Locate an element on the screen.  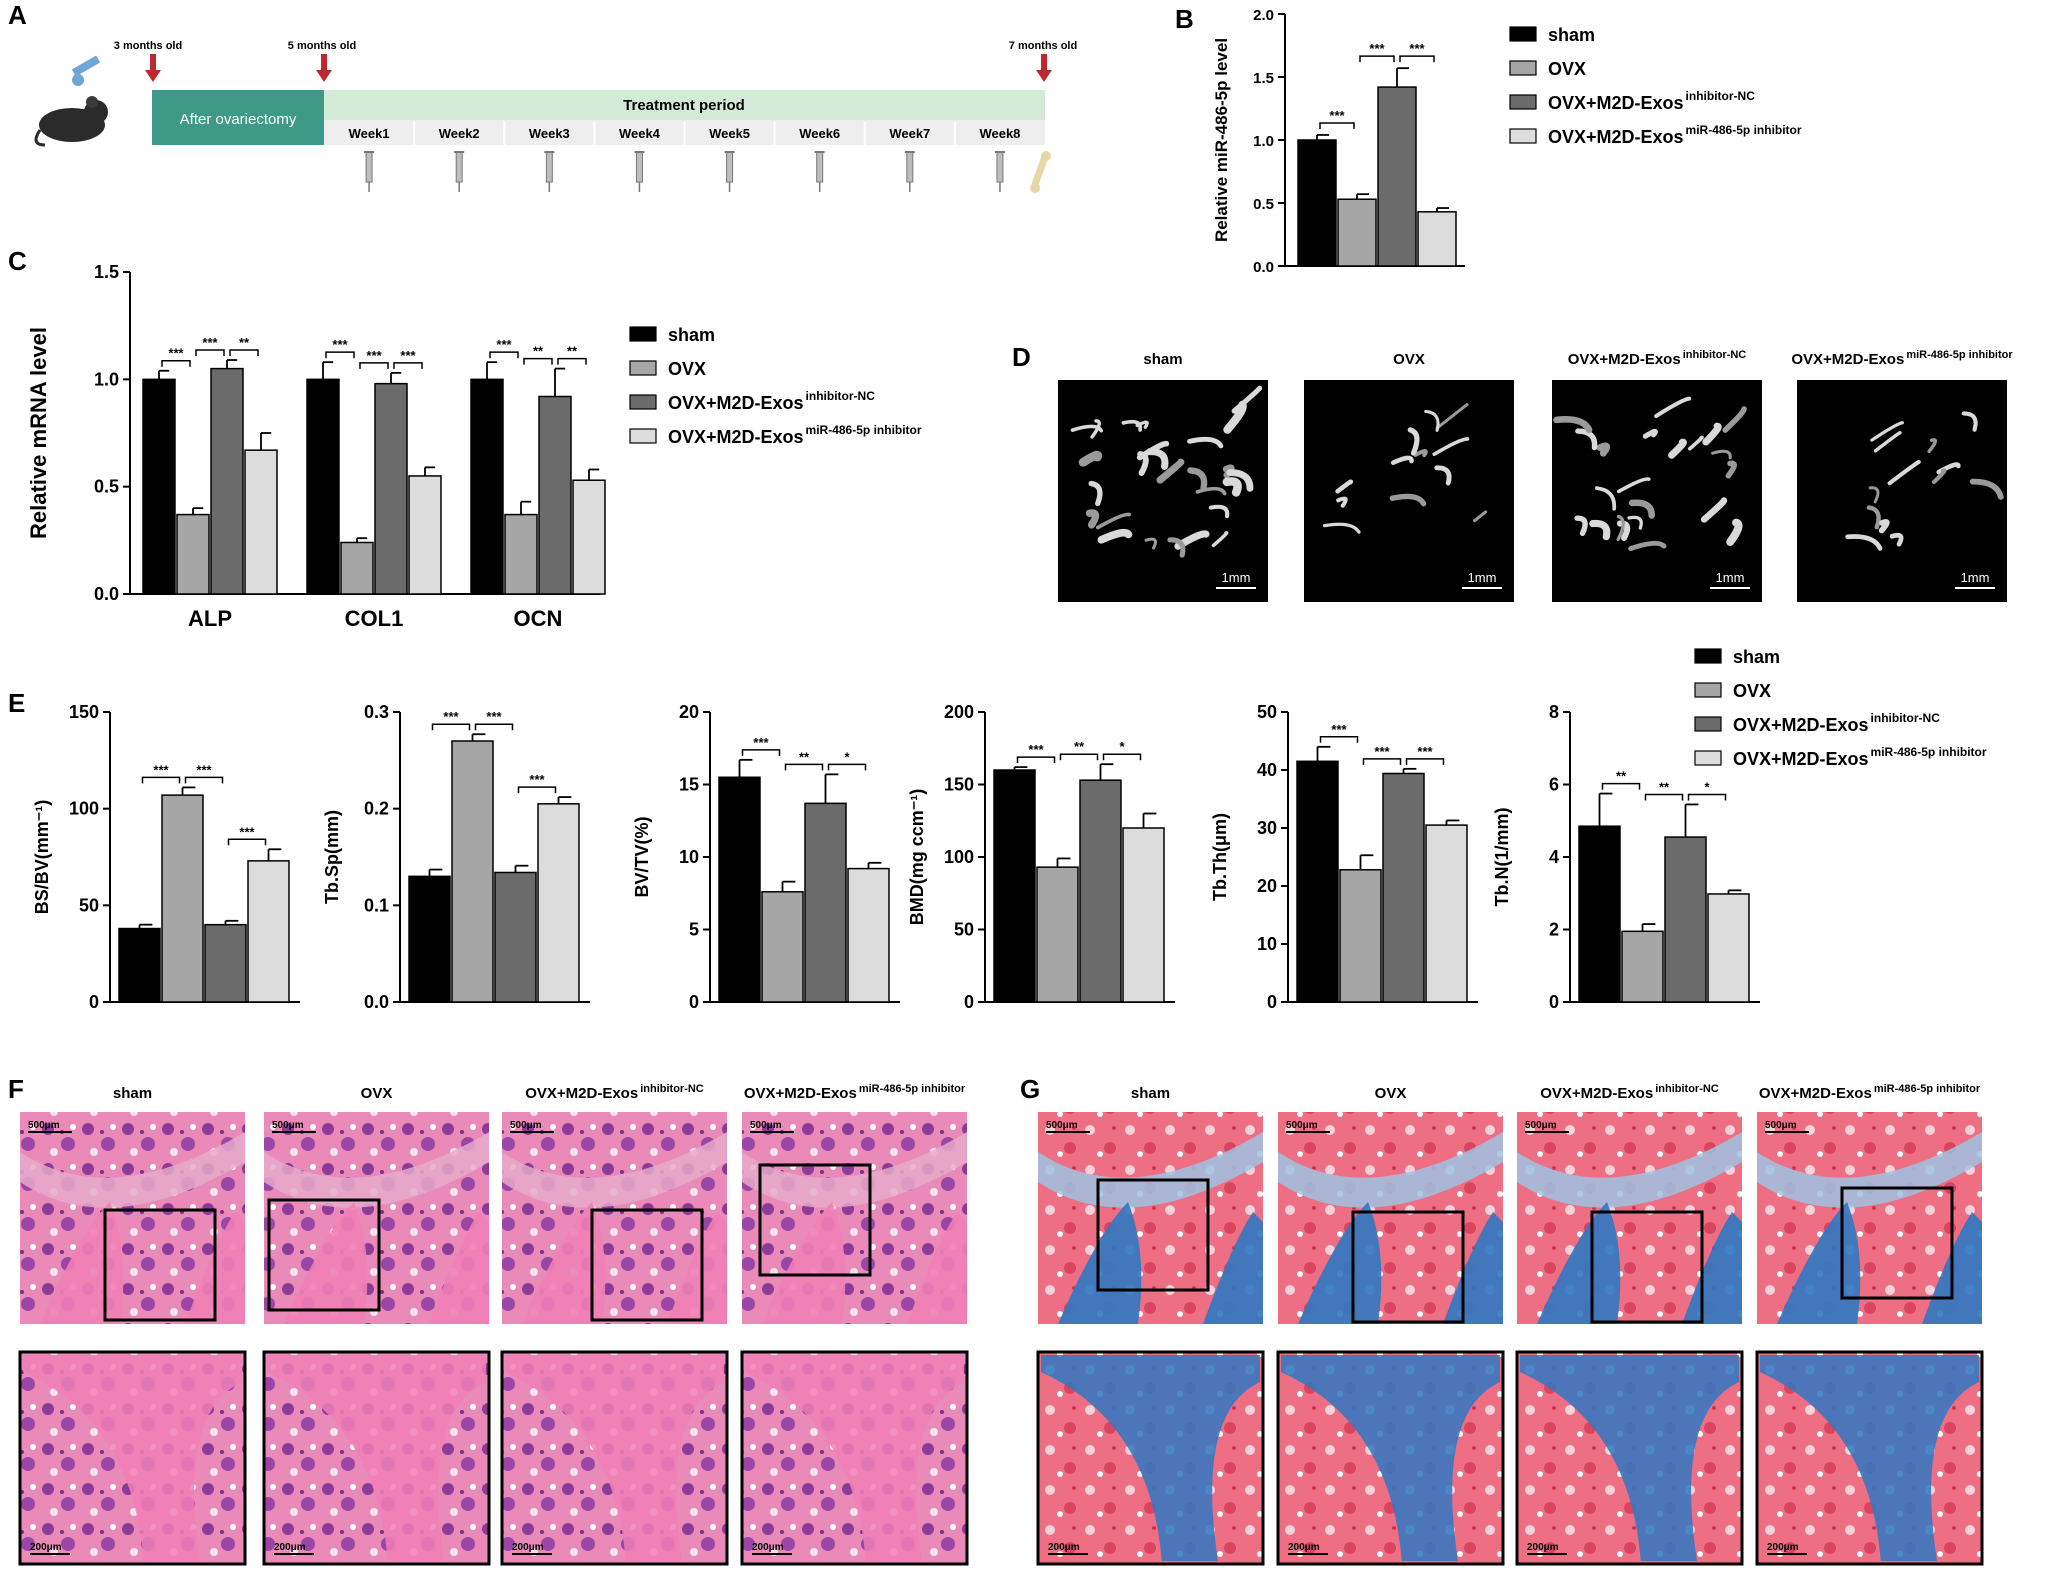
mouse-icon is located at coordinates (71, 101).